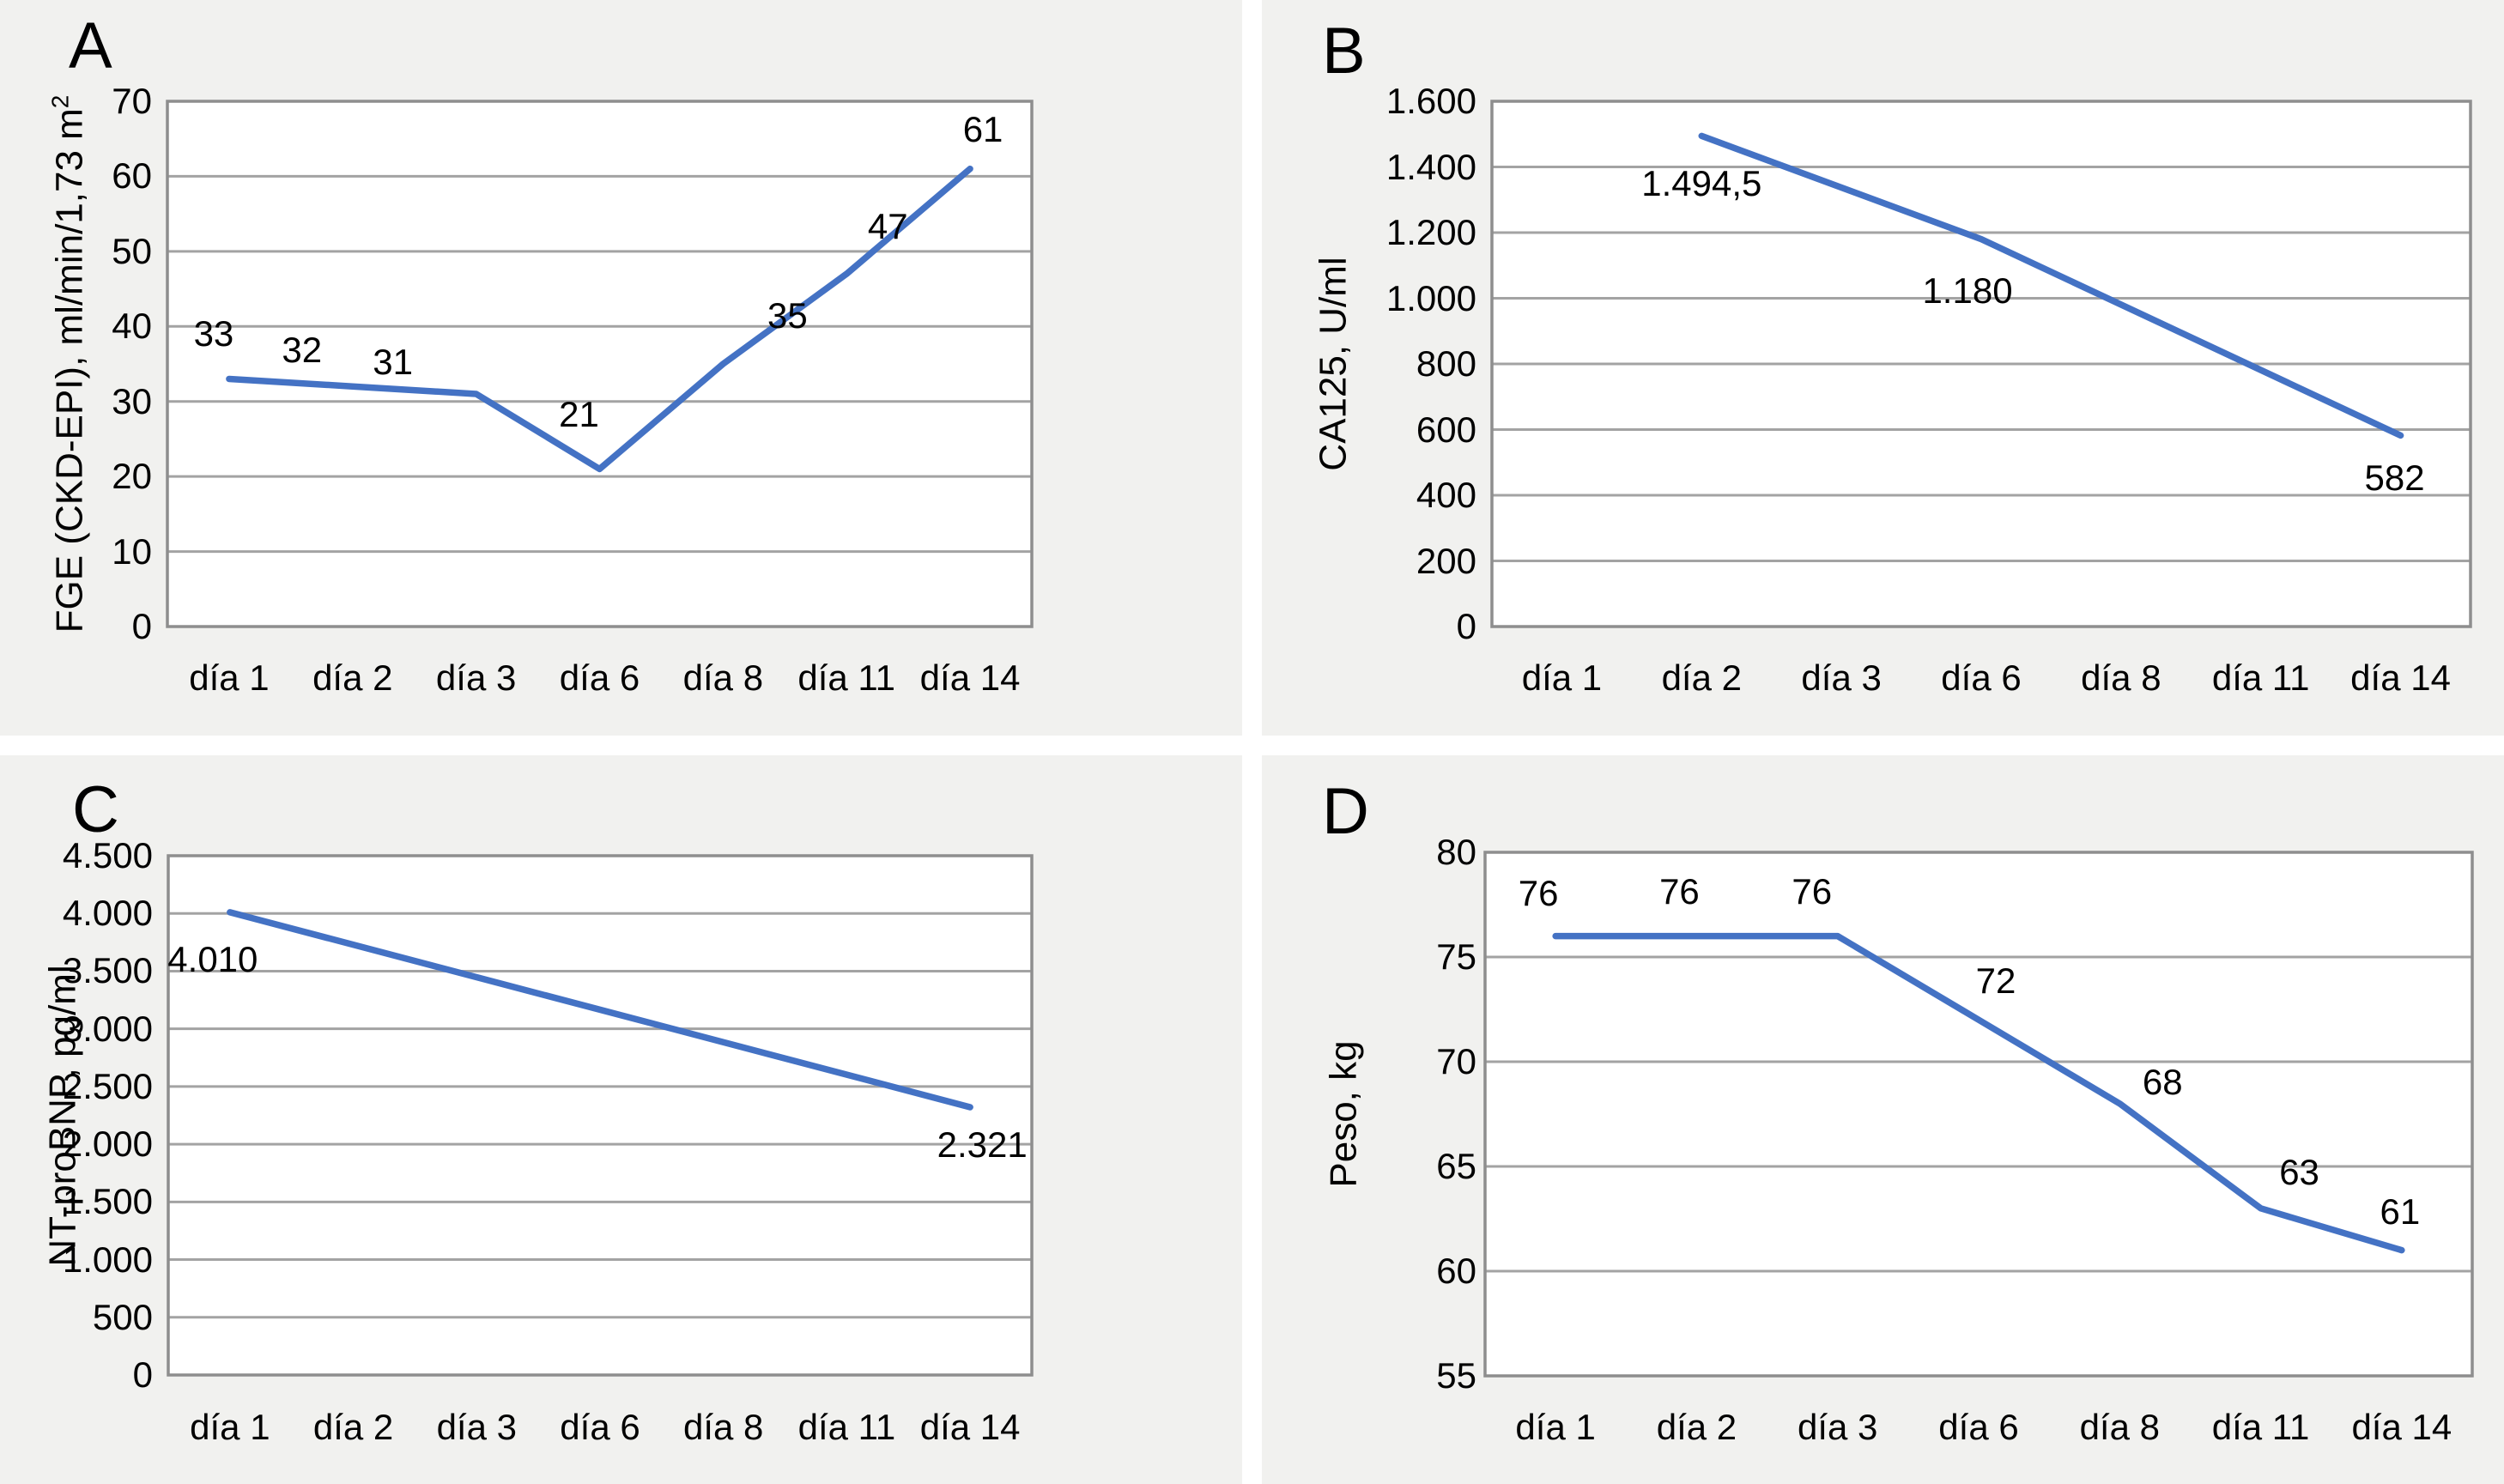 The height and width of the screenshot is (1484, 2504). Describe the element at coordinates (1344, 51) in the screenshot. I see `panel-letter-b: B` at that location.